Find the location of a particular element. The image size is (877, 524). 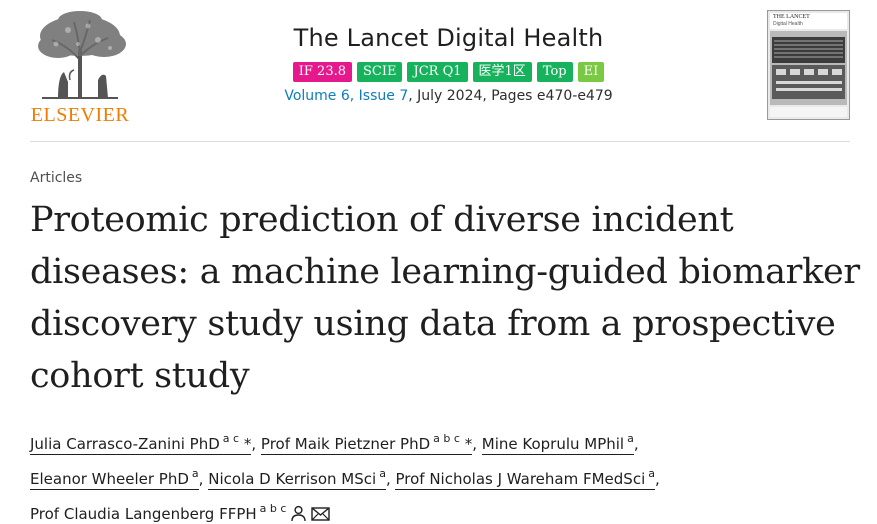

journal-title: The Lancet Digital Health is located at coordinates (448, 38).